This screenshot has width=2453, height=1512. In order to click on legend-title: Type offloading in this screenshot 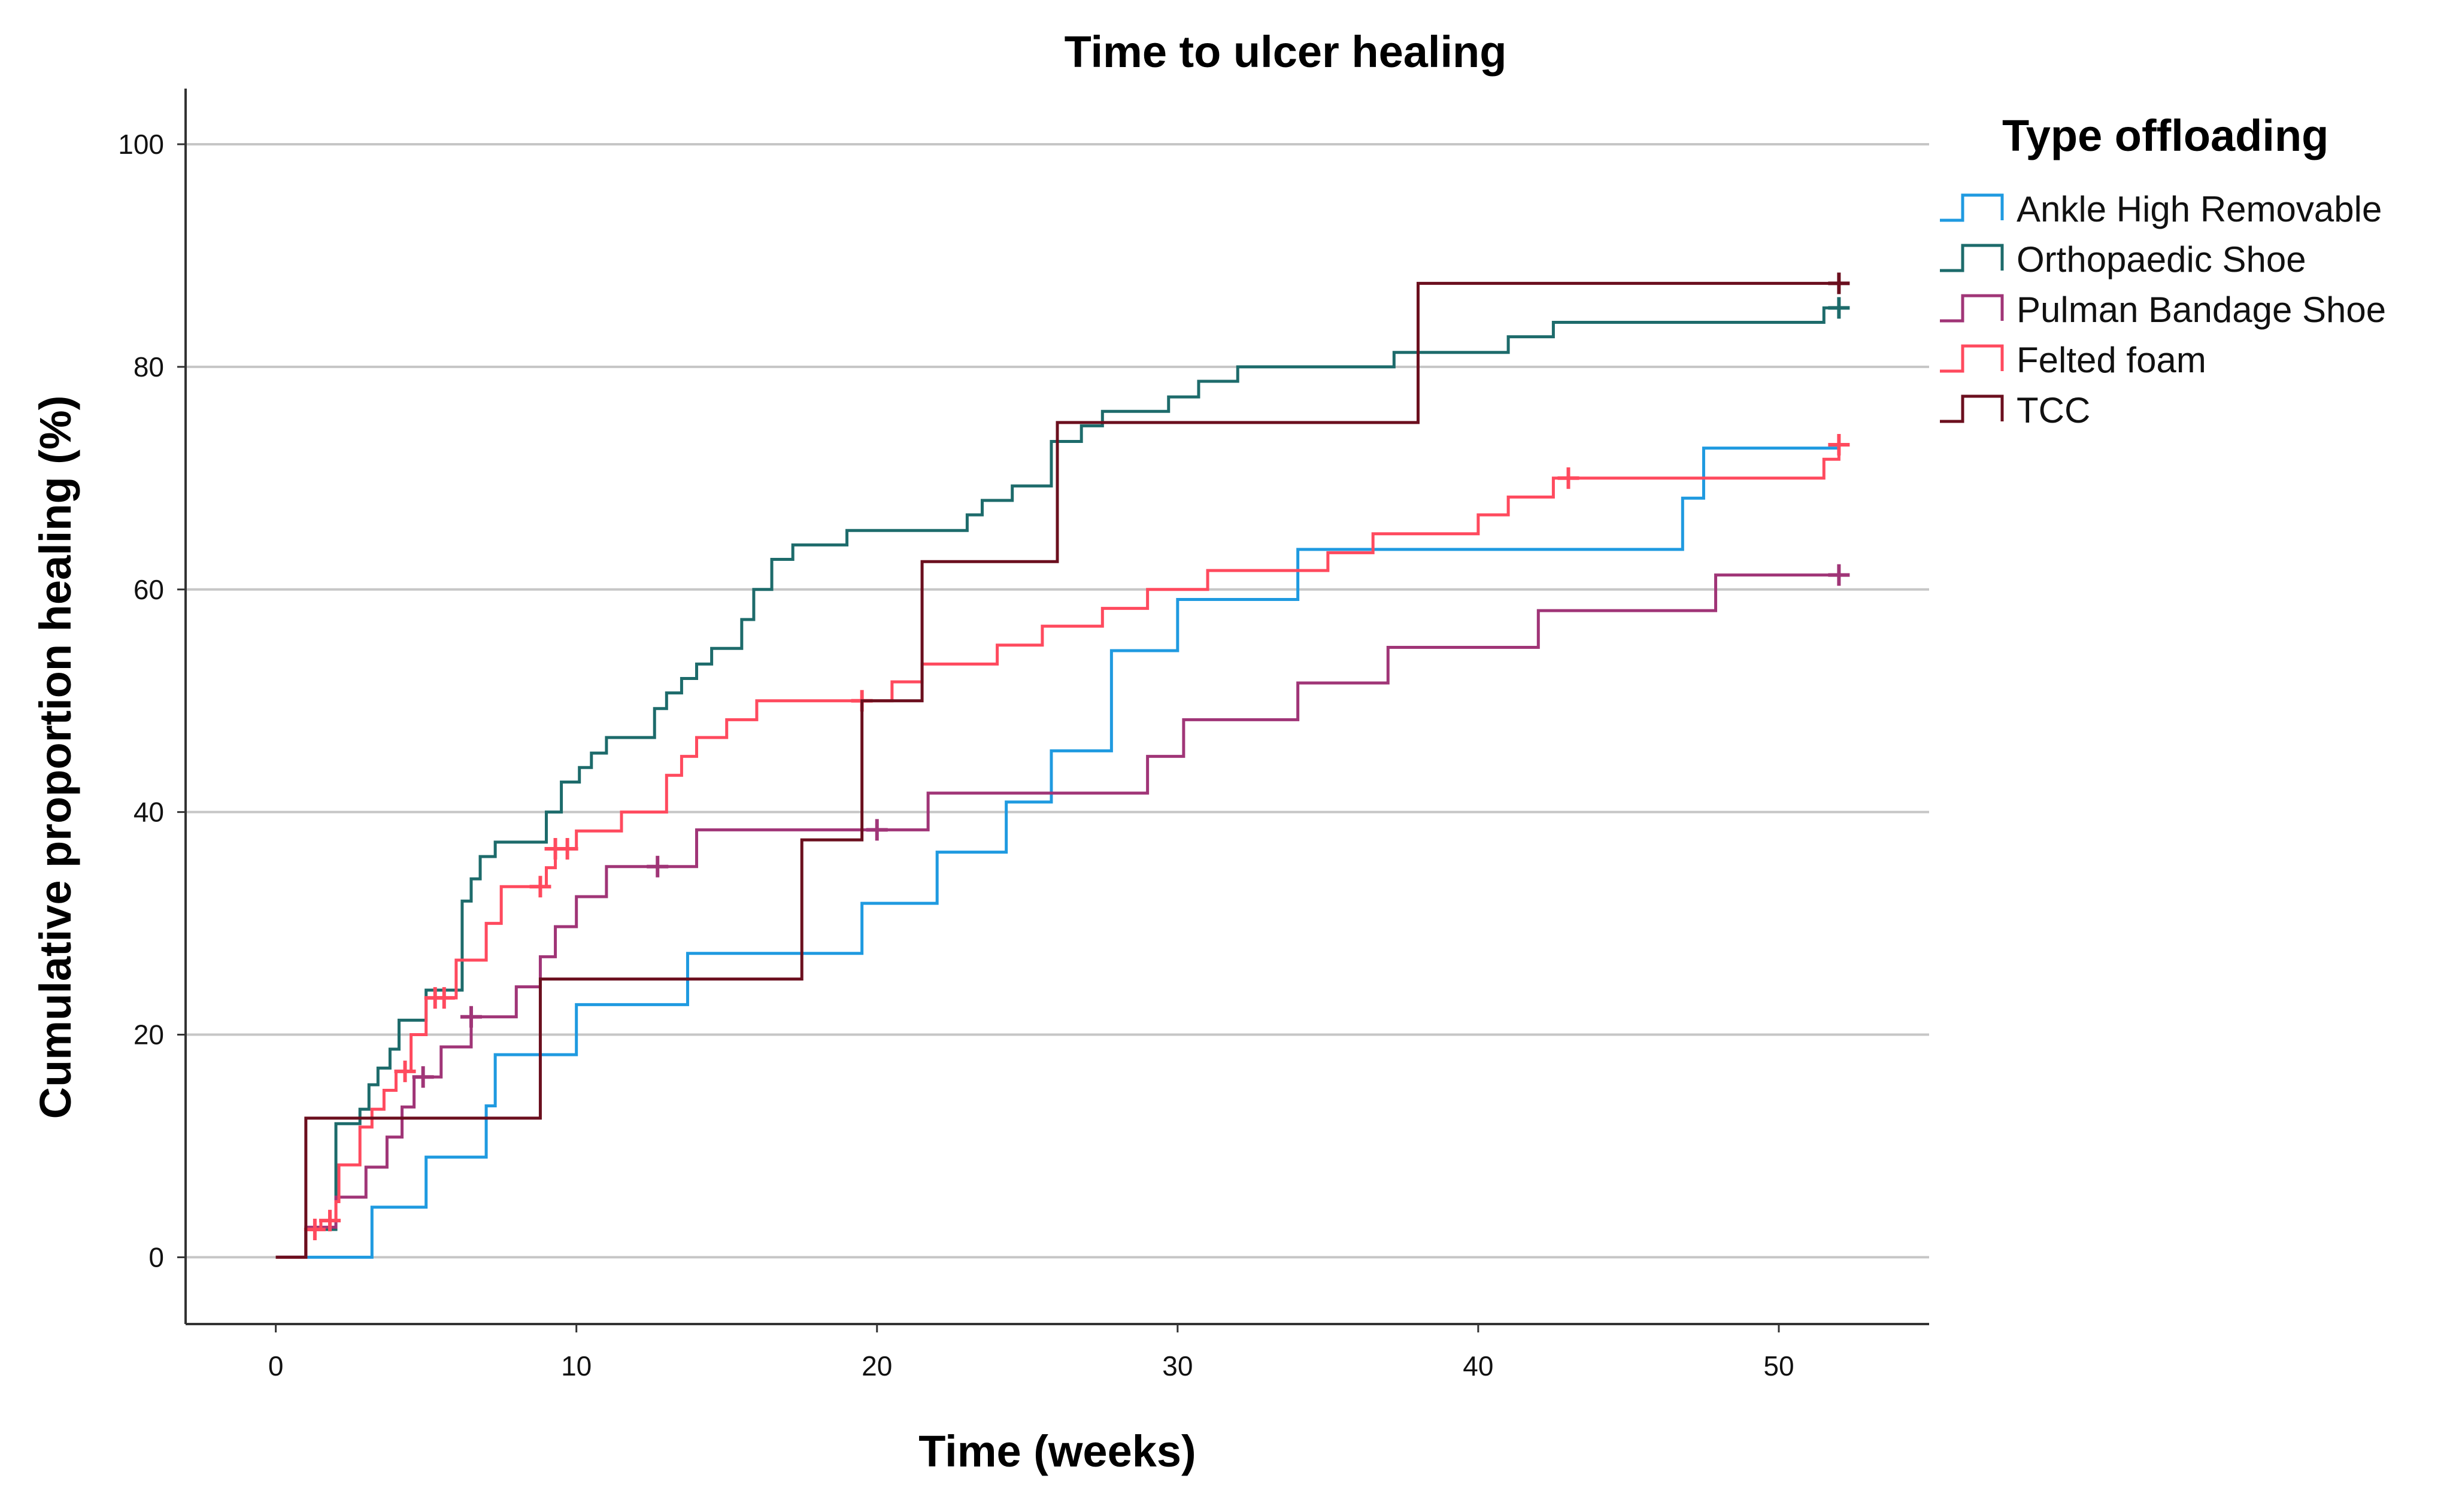, I will do `click(2165, 135)`.